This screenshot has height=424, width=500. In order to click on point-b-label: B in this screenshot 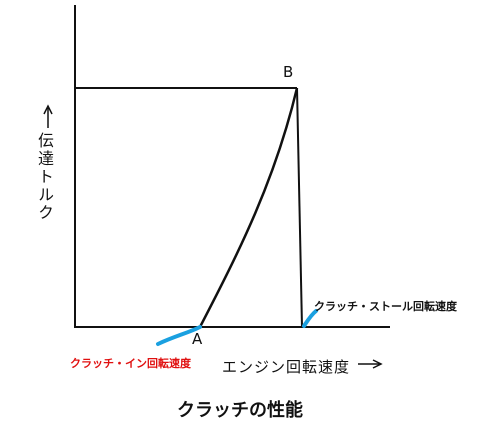, I will do `click(288, 72)`.